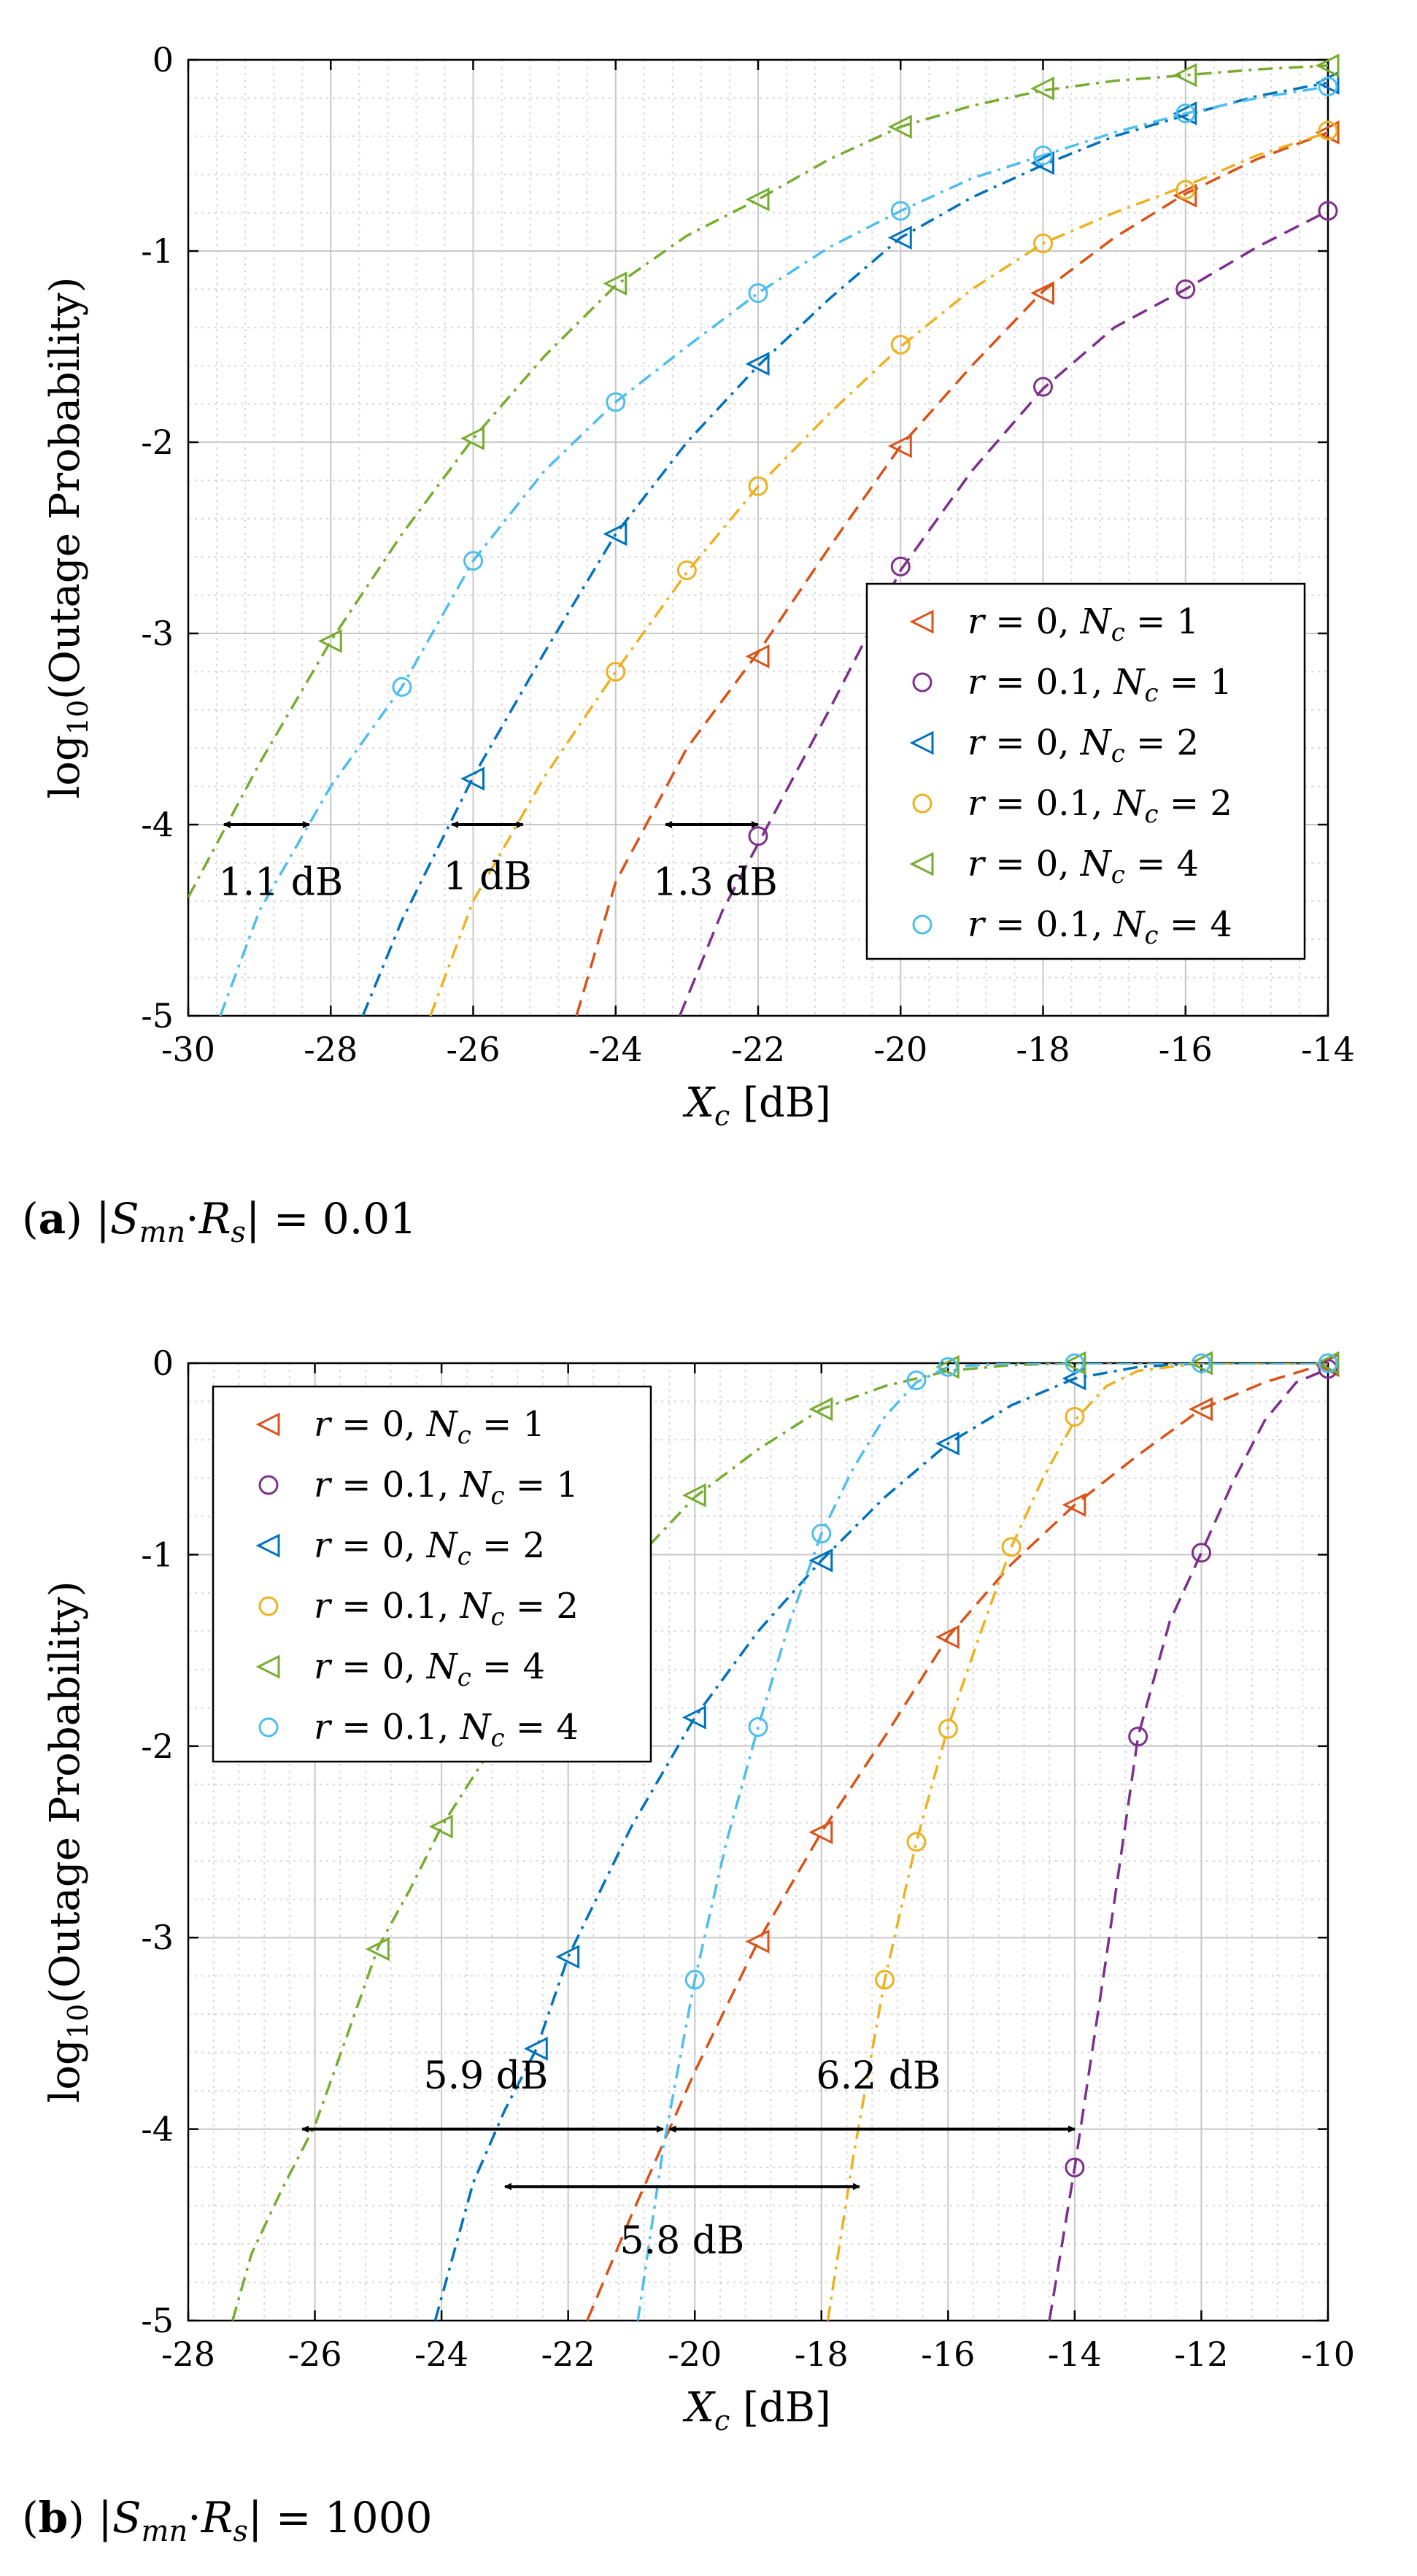  Describe the element at coordinates (568, 2354) in the screenshot. I see `x-tick-label: -22` at that location.